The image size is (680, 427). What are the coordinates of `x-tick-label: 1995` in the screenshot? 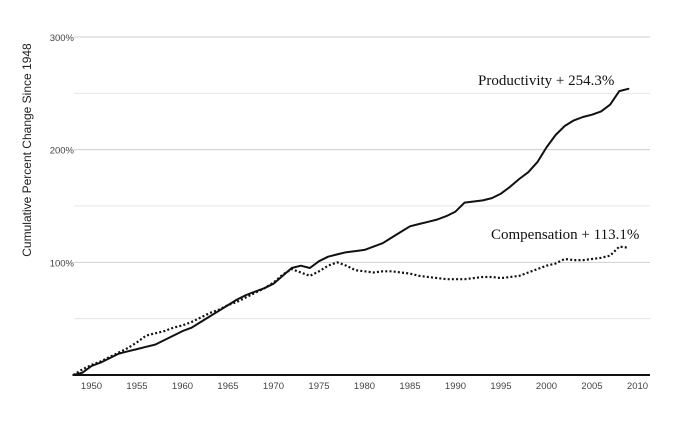 It's located at (500, 386).